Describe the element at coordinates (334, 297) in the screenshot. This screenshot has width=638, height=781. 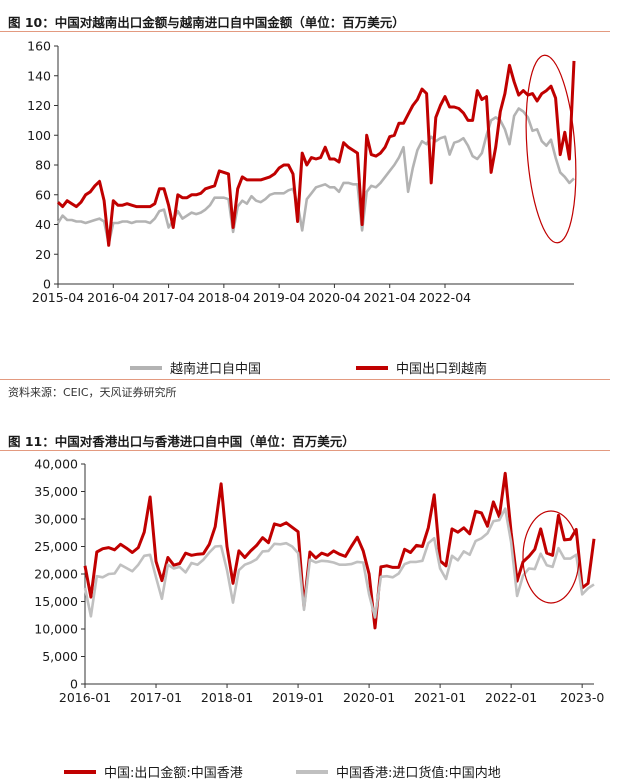
I see `x-tick-label: 2020-04` at that location.